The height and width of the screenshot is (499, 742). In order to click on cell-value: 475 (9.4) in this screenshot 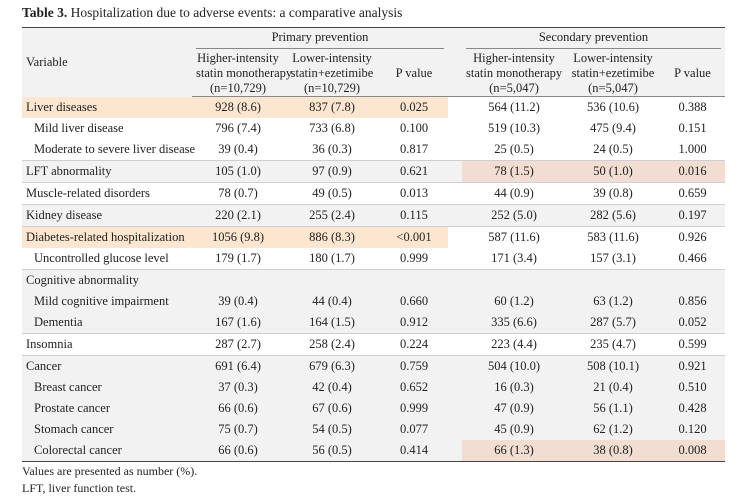, I will do `click(613, 128)`.